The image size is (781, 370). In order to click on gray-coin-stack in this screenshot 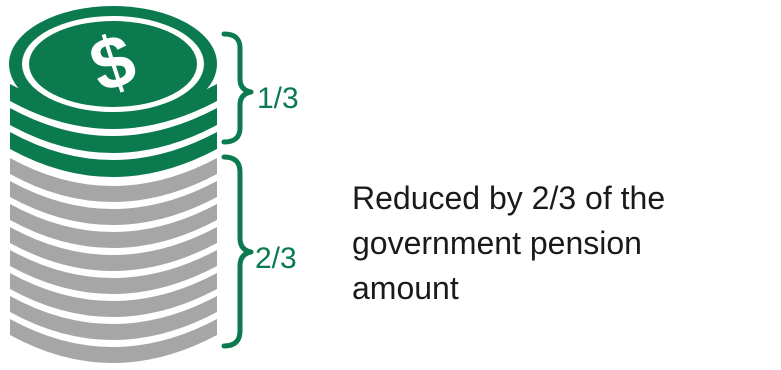, I will do `click(113, 260)`.